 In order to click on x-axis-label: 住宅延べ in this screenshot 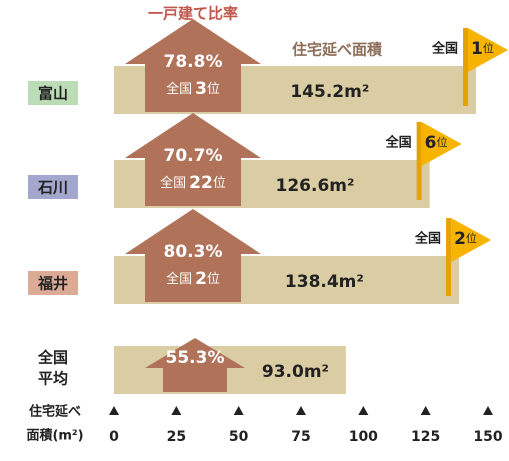, I will do `click(55, 412)`.